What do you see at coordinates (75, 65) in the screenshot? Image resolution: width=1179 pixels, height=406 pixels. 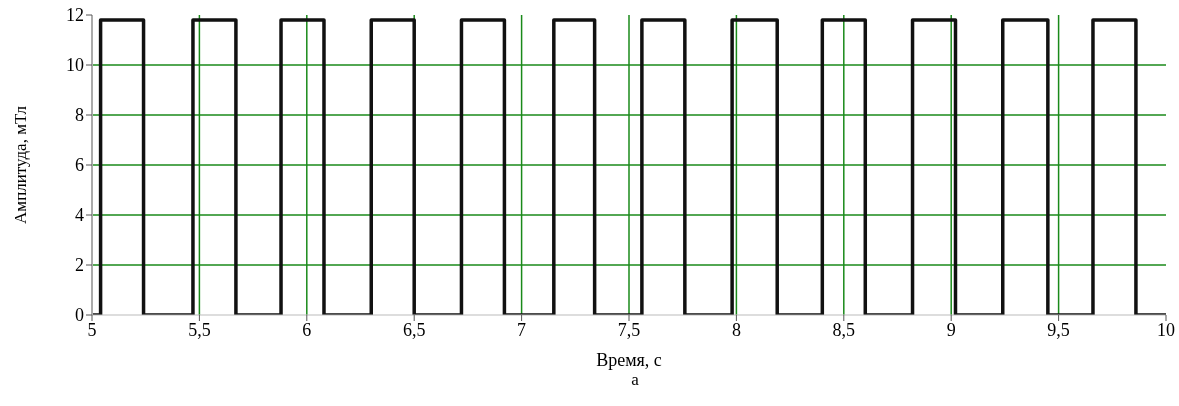 I see `y-tick-label: 10` at bounding box center [75, 65].